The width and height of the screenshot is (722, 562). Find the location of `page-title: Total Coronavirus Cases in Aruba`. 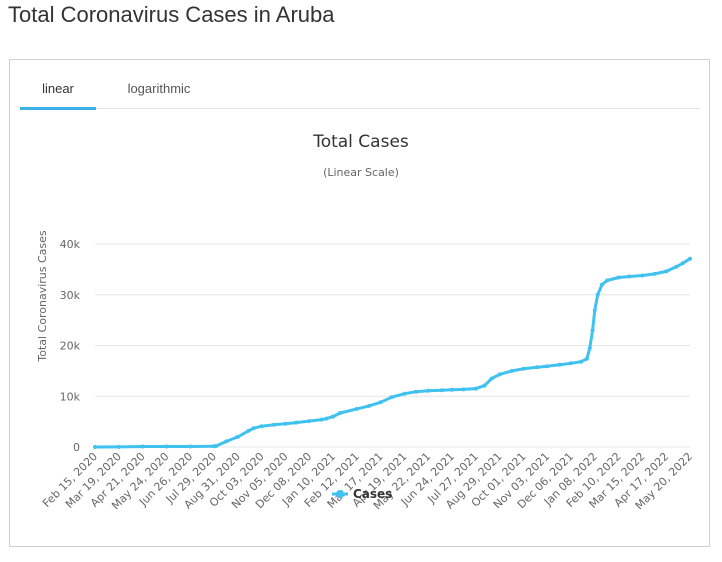

page-title: Total Coronavirus Cases in Aruba is located at coordinates (171, 14).